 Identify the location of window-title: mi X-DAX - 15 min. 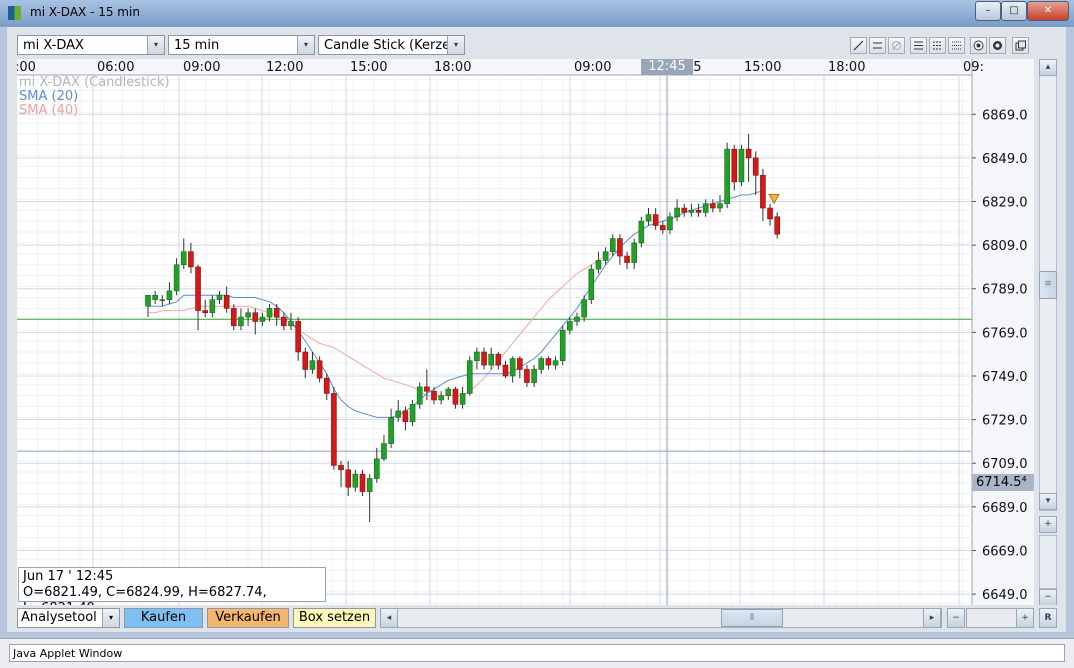
(85, 12).